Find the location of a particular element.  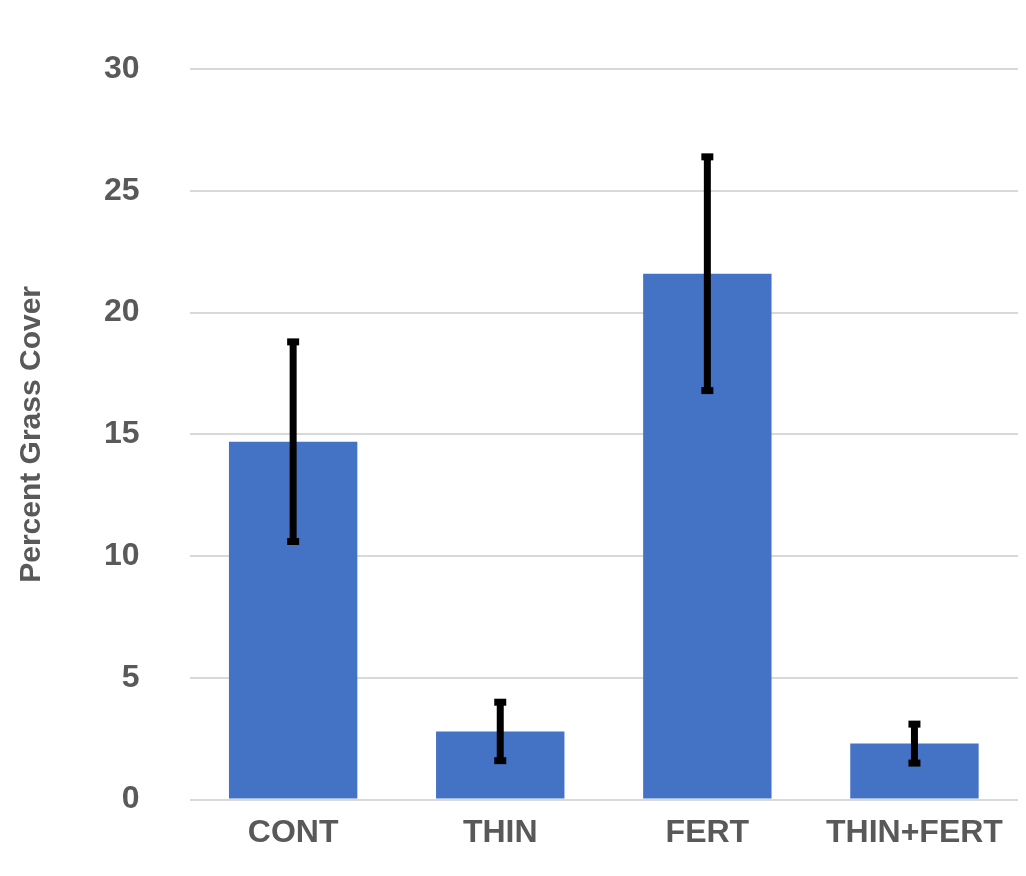

y-tick-label: 0 is located at coordinates (130, 797).